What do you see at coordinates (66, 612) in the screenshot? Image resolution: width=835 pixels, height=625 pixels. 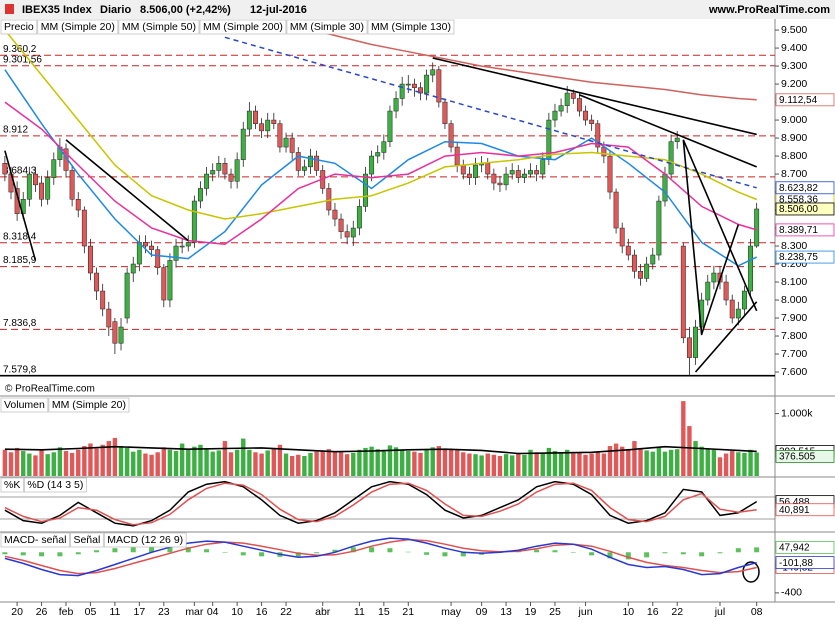 I see `x-tick-label: feb` at bounding box center [66, 612].